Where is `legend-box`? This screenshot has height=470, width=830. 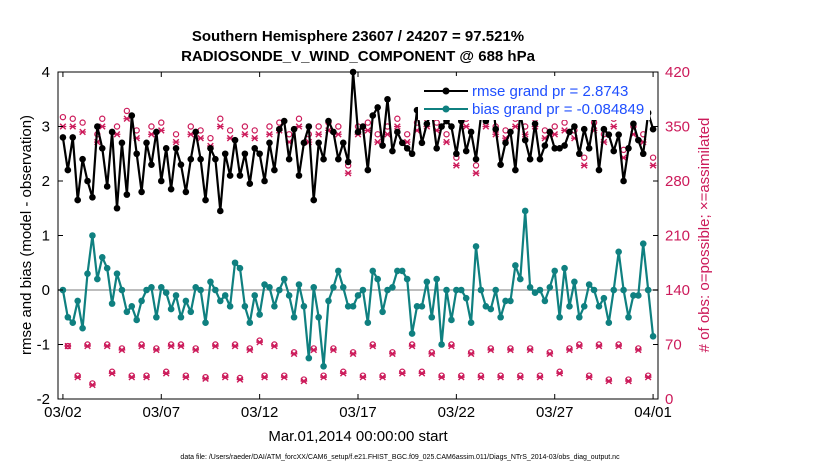
legend-box is located at coordinates (534, 98).